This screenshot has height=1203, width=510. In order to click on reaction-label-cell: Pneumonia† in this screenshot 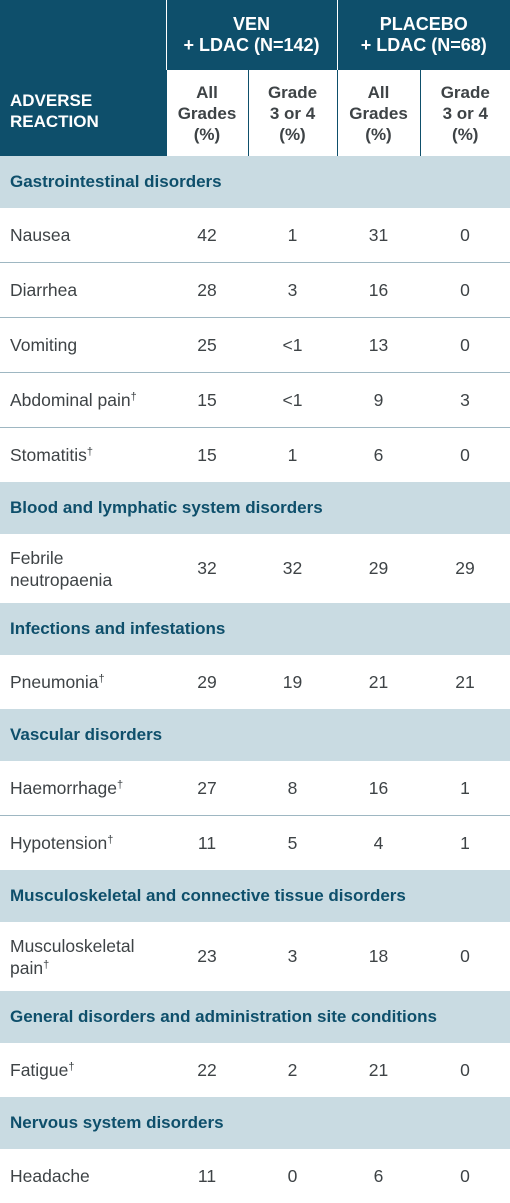, I will do `click(83, 682)`.